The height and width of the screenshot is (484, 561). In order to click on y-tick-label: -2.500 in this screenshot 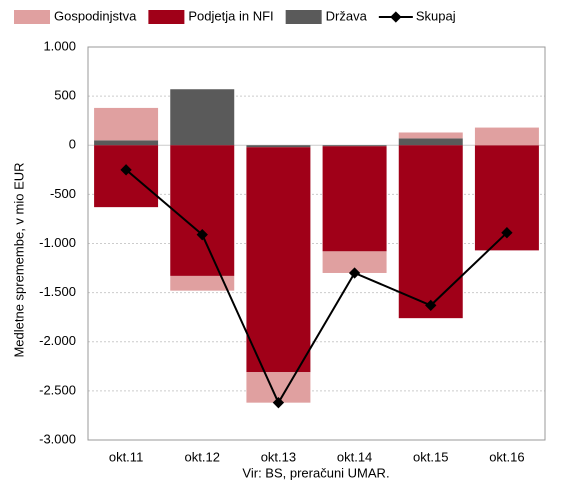, I will do `click(57, 389)`.